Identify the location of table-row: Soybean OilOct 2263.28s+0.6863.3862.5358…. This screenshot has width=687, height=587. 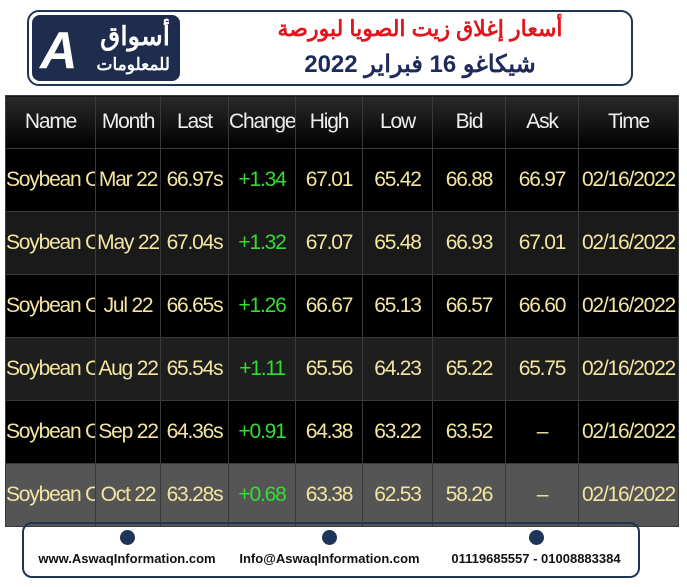
(342, 495).